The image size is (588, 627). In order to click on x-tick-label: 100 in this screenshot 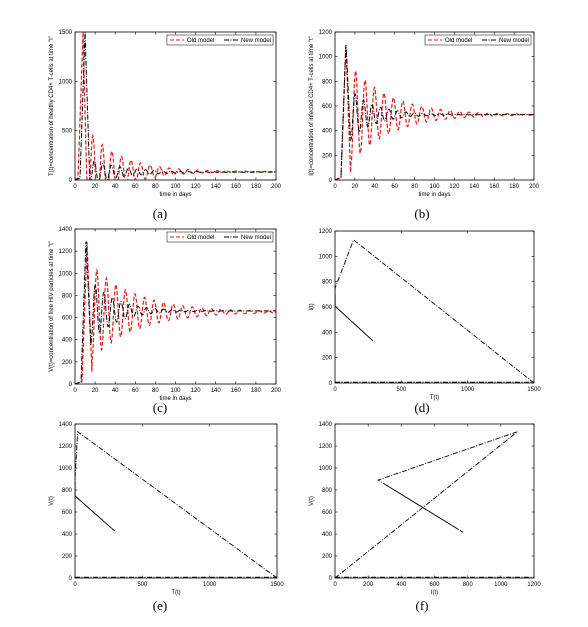, I will do `click(175, 187)`.